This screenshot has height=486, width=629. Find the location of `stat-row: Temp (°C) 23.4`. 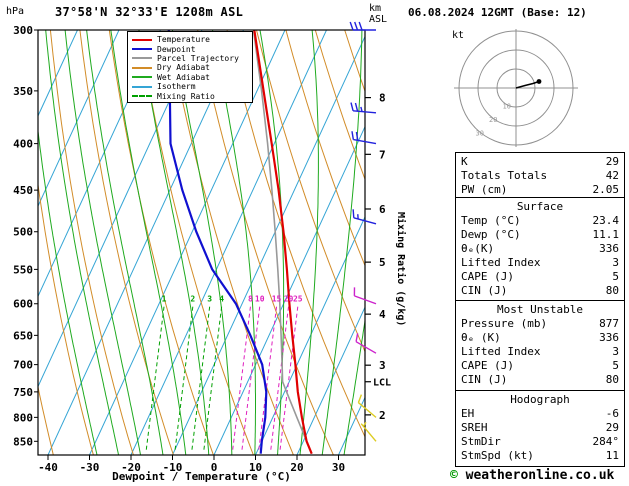

stat-row: Temp (°C) 23.4 is located at coordinates (540, 221).